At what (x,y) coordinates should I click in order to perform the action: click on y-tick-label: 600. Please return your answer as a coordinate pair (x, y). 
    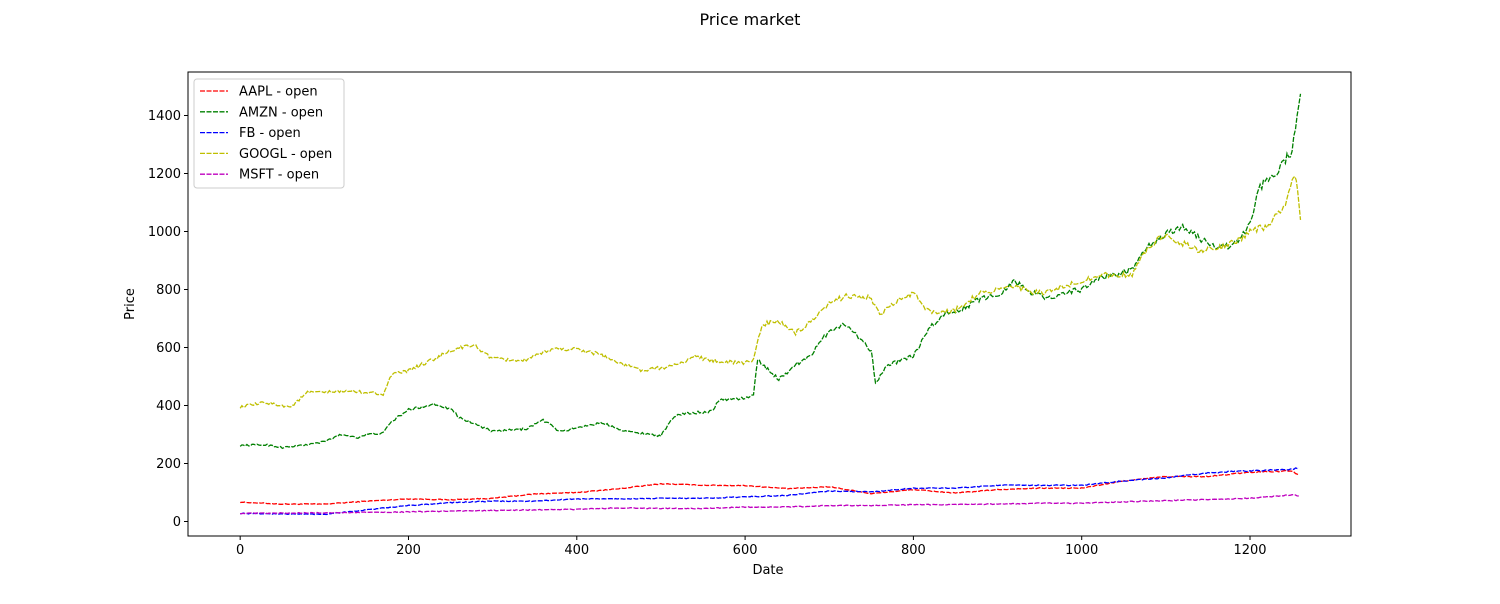
    Looking at the image, I should click on (168, 348).